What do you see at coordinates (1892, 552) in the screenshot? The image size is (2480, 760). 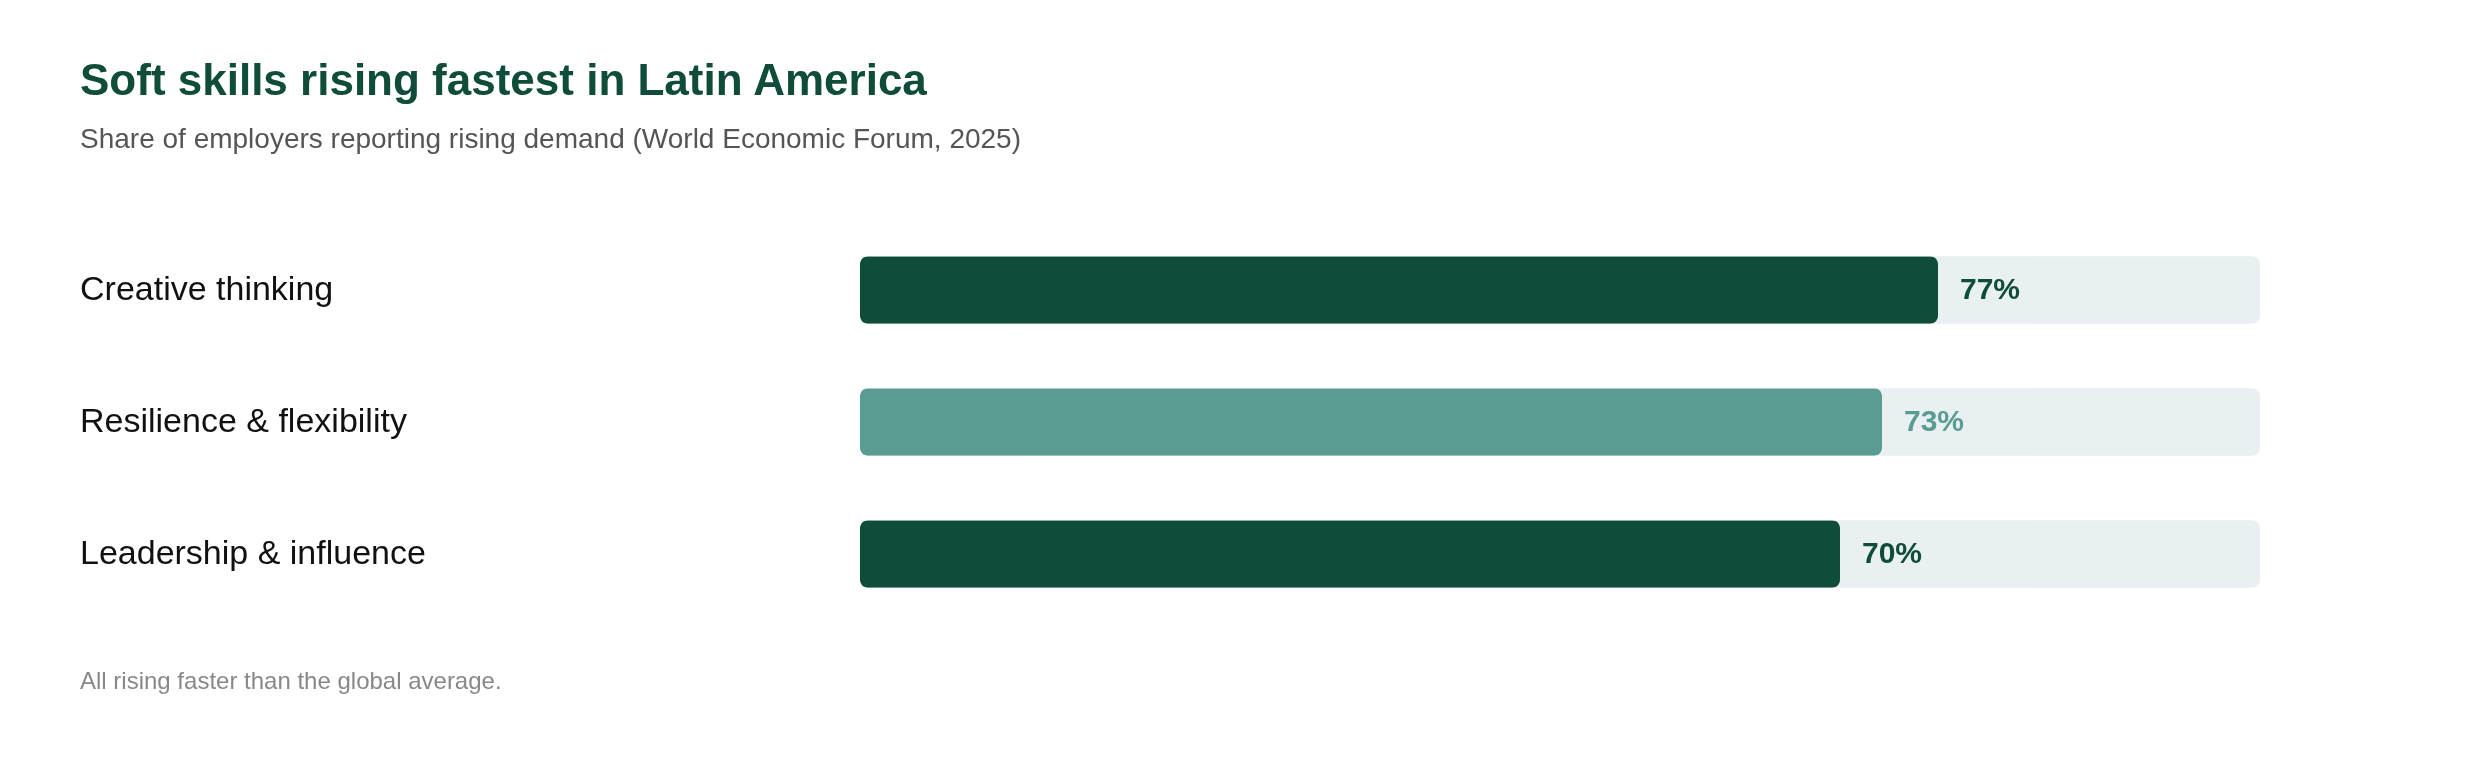 I see `data-label: 70%` at bounding box center [1892, 552].